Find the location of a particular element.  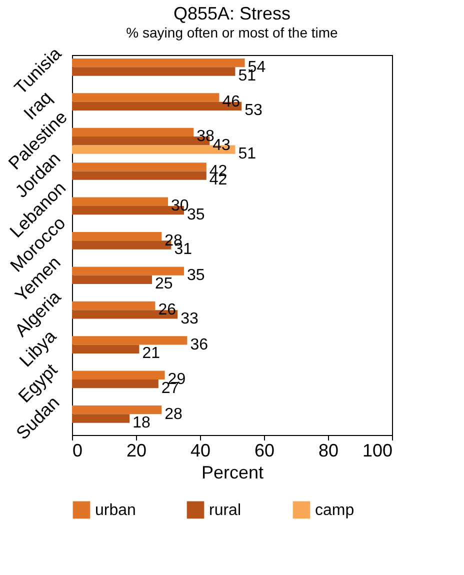

data-label: 18 is located at coordinates (141, 423).